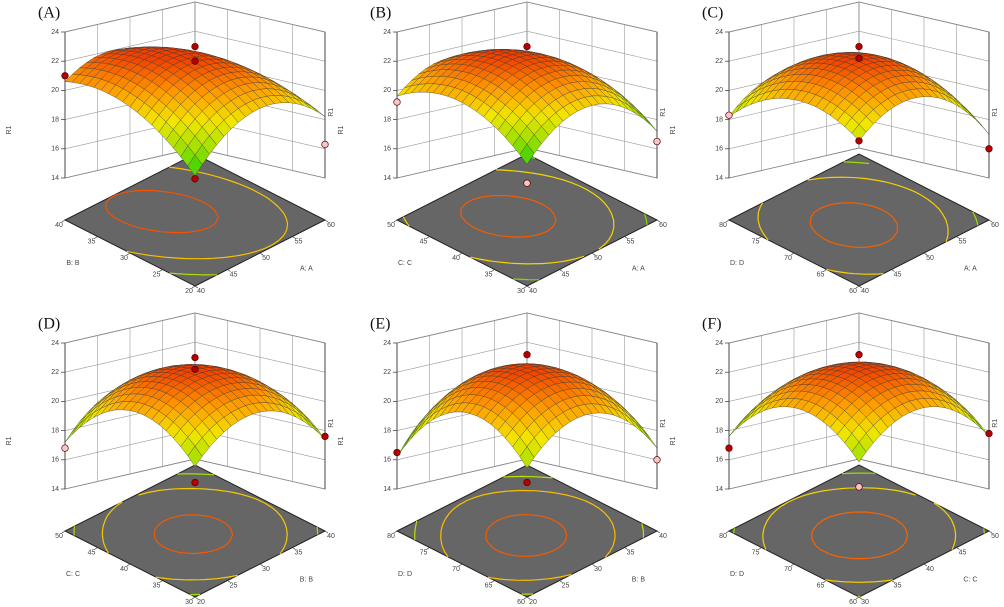 Image resolution: width=1004 pixels, height=607 pixels. What do you see at coordinates (92, 552) in the screenshot?
I see `y-tick-label: 45` at bounding box center [92, 552].